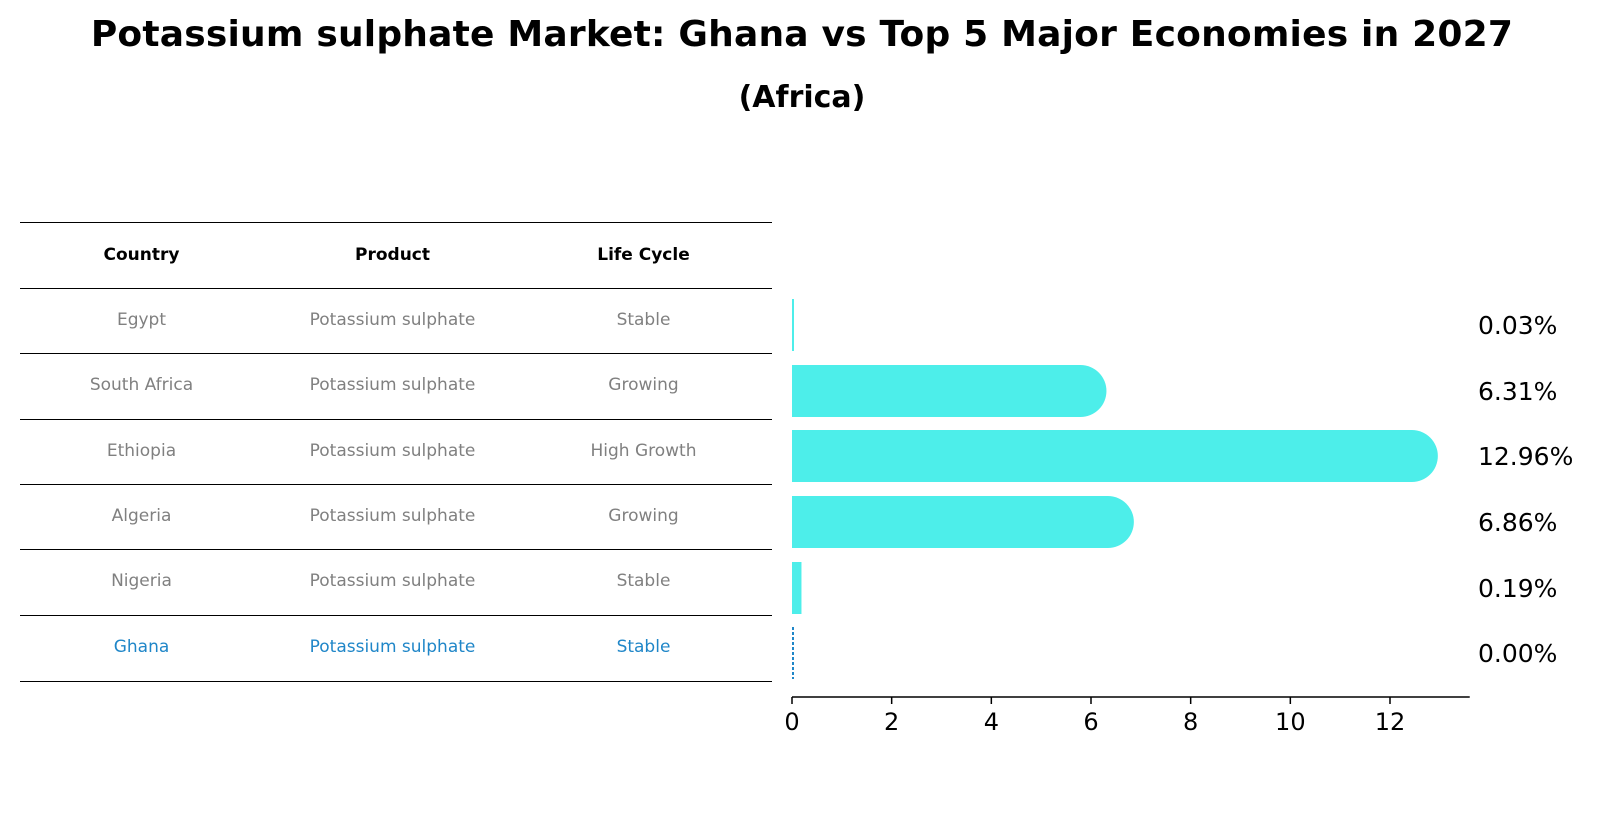  Describe the element at coordinates (141, 320) in the screenshot. I see `table-cell-country: Egypt` at that location.